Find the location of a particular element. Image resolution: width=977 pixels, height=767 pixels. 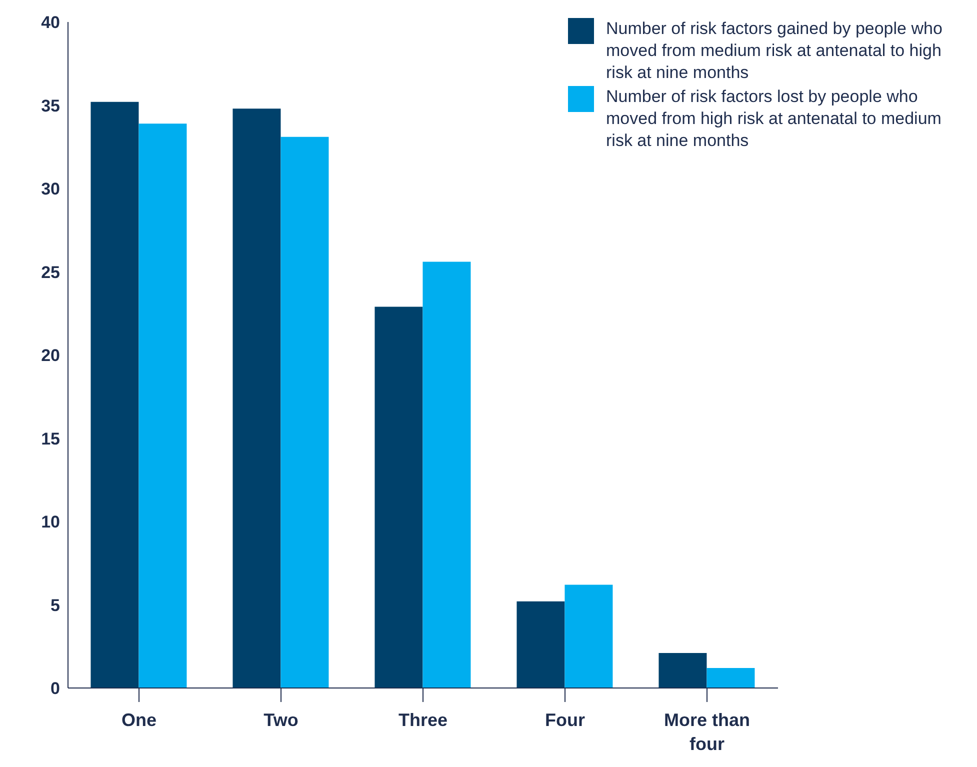

y-tick-label: 25 is located at coordinates (50, 272).